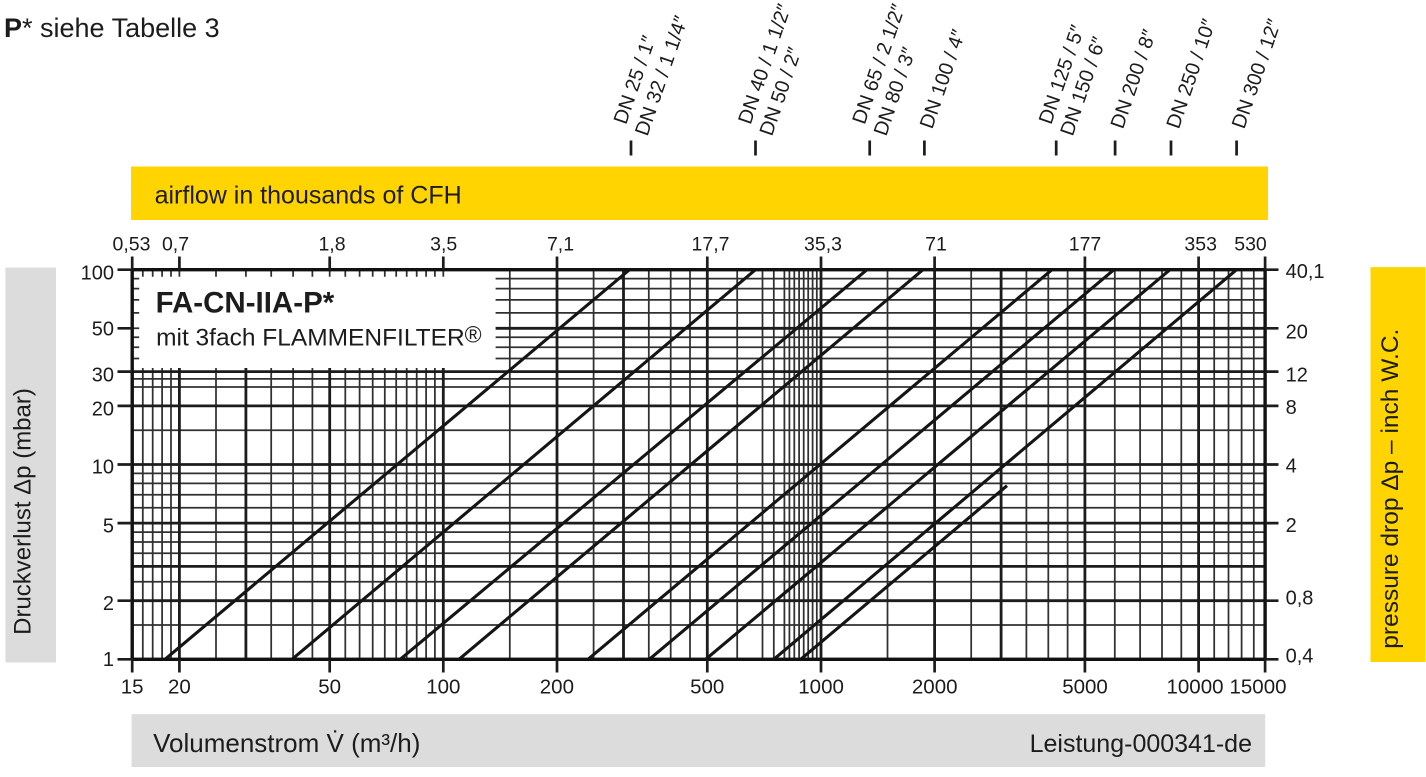 This screenshot has width=1426, height=777. Describe the element at coordinates (108, 526) in the screenshot. I see `svg-text: 5` at that location.